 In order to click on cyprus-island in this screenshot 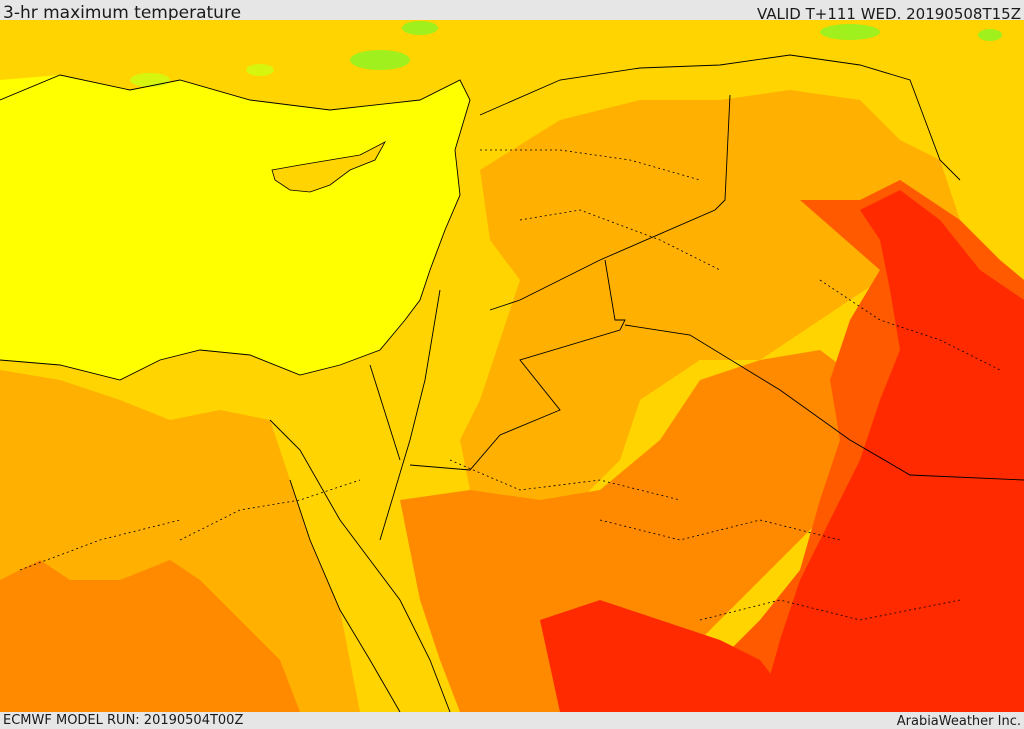, I will do `click(328, 167)`.